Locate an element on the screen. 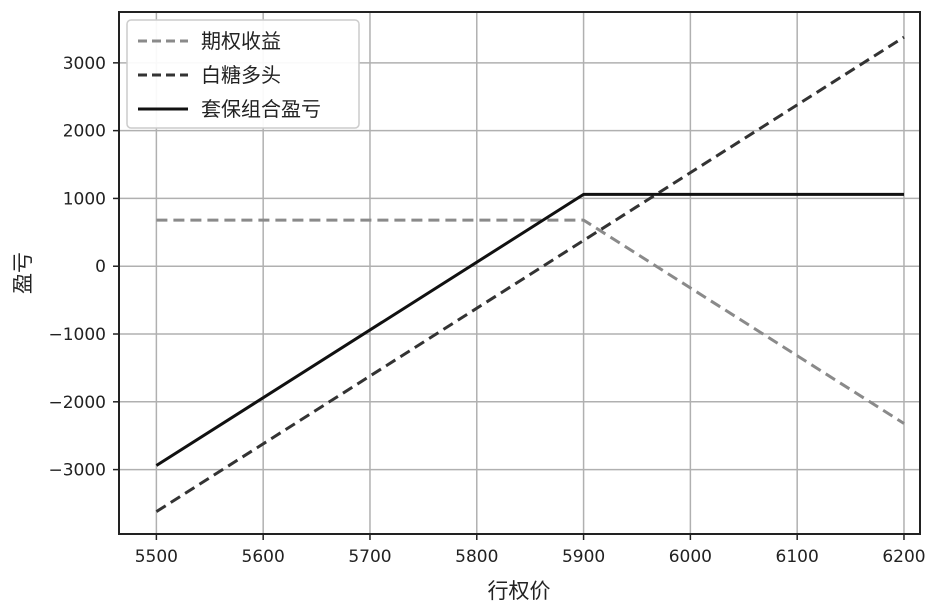  legend-label-hedge-portfolio: 套保组合盈亏 is located at coordinates (261, 109).